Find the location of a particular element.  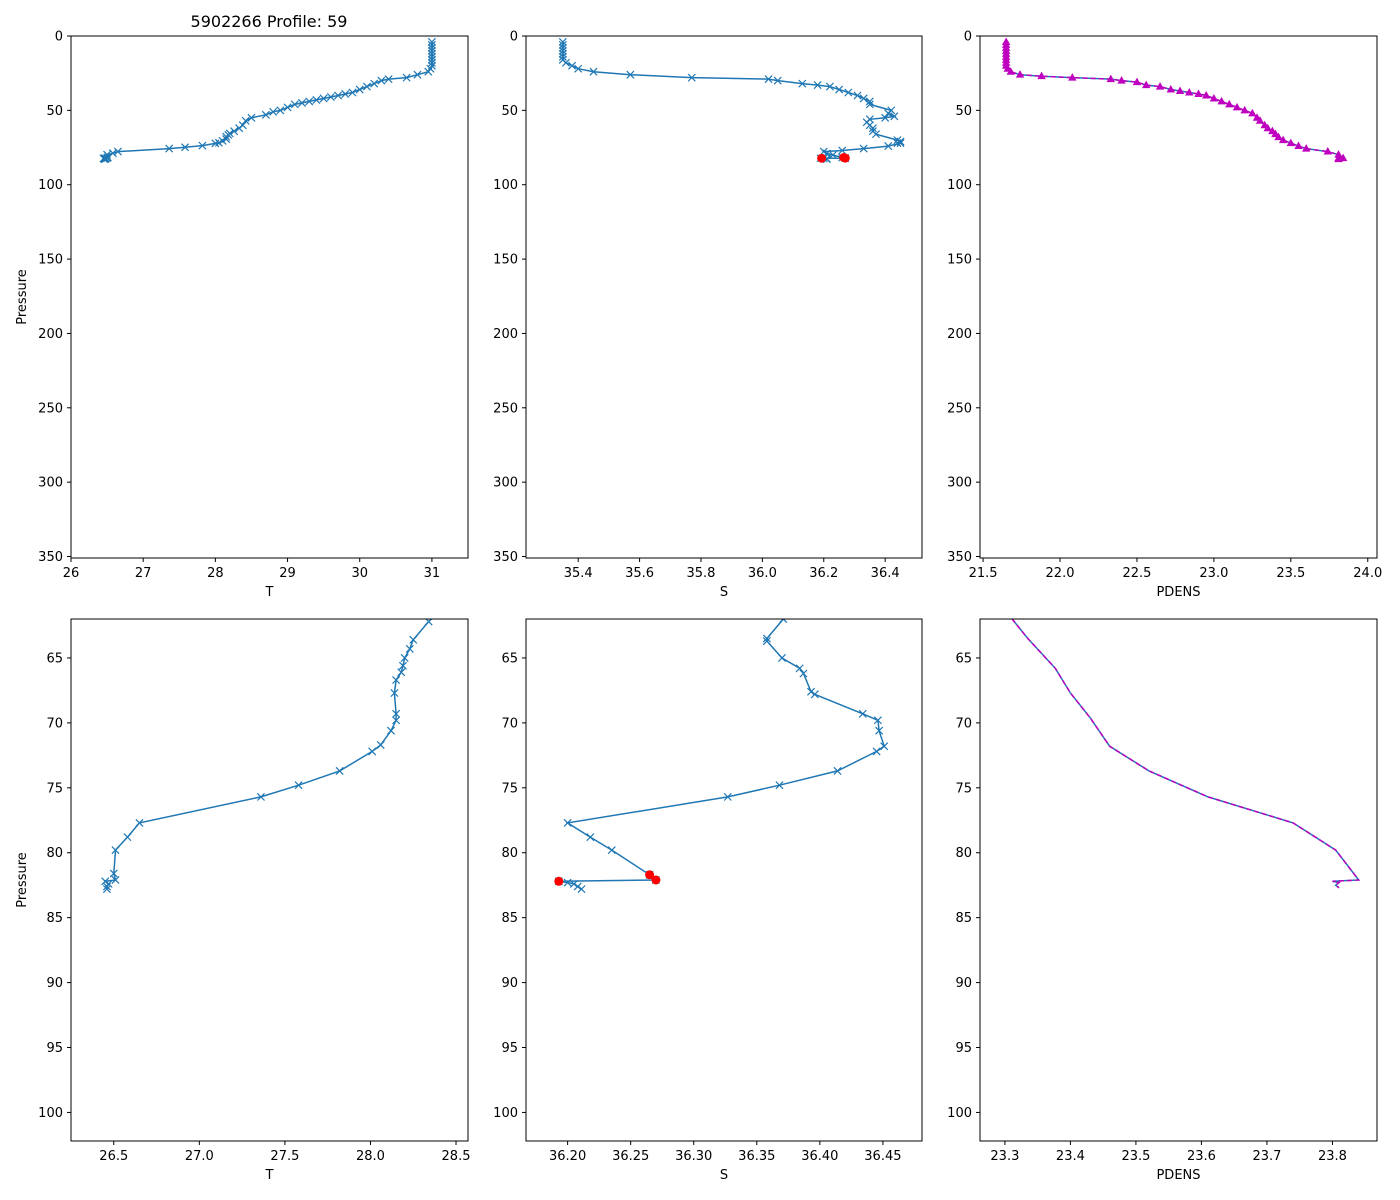

x-tick-label: 23.7 is located at coordinates (1266, 1156).